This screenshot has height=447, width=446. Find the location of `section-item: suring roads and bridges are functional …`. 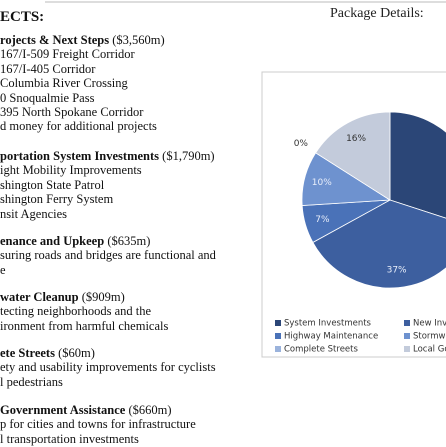

section-item: suring roads and bridges are functional … is located at coordinates (108, 255).